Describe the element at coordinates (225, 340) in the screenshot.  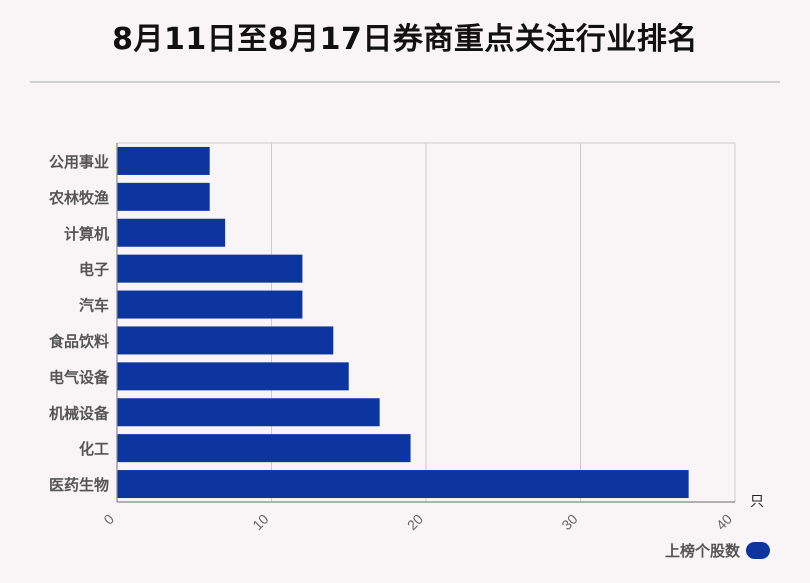
I see `bar-食品饮料` at that location.